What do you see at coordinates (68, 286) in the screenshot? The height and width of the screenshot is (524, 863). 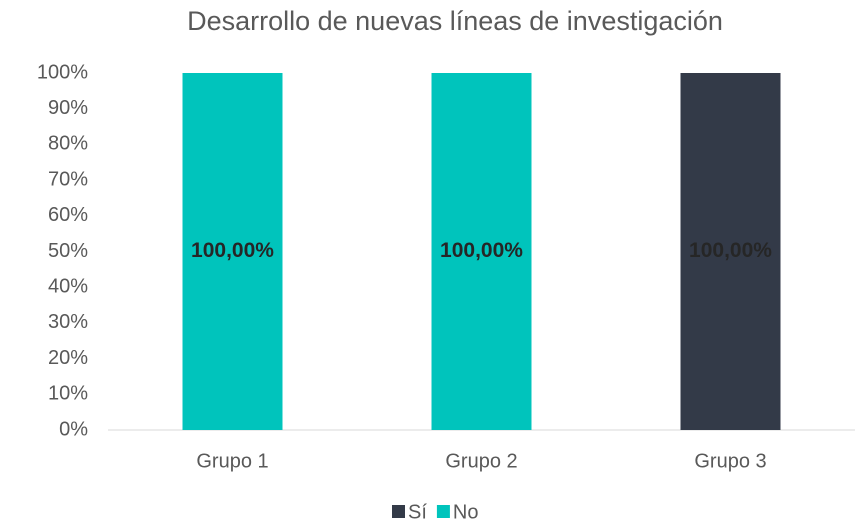 I see `y-tick-label: 40%` at bounding box center [68, 286].